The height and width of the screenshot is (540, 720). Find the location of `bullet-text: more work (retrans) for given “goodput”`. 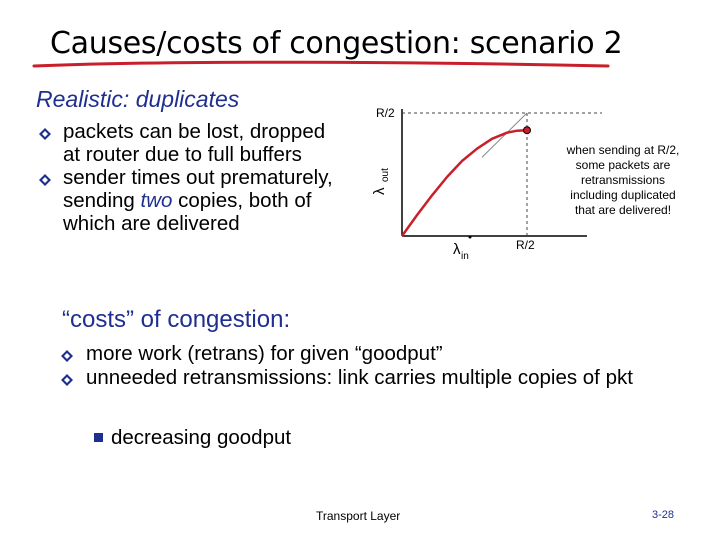

bullet-text: more work (retrans) for given “goodput” is located at coordinates (264, 353).